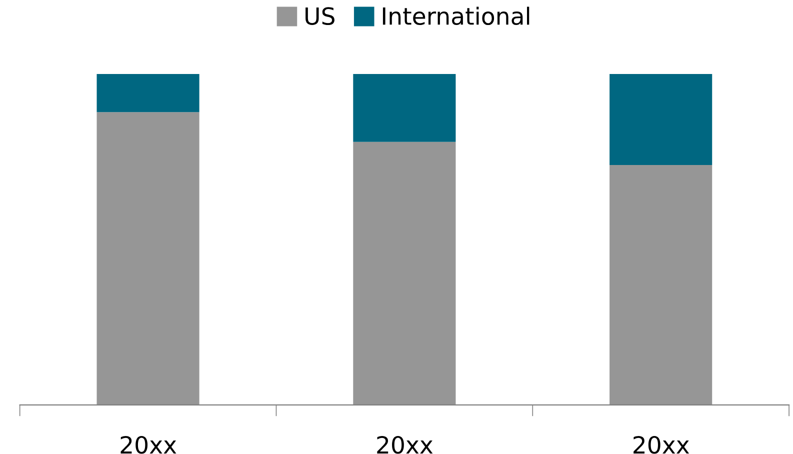  Describe the element at coordinates (320, 16) in the screenshot. I see `legend-label: US` at that location.